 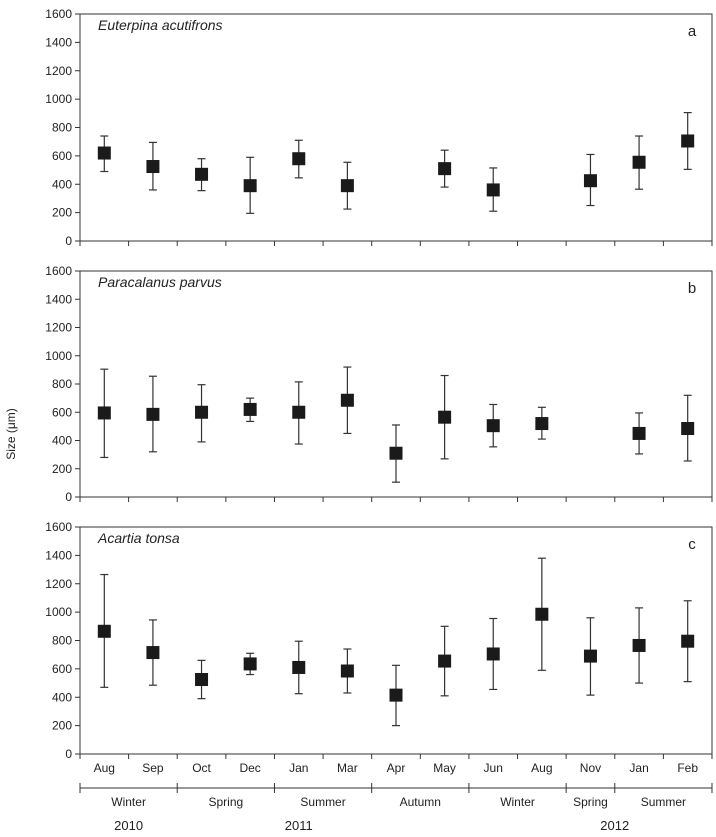 I want to click on x-tick-label: Oct, so click(x=201, y=768).